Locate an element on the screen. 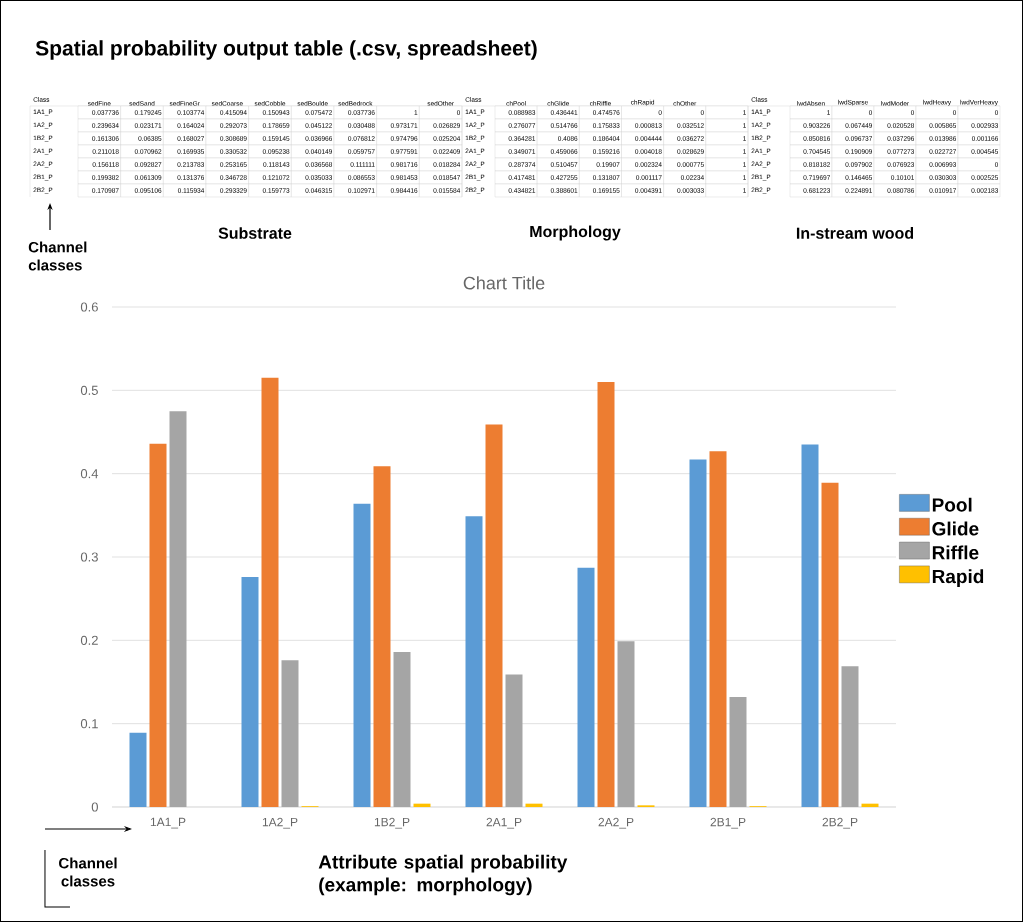 Image resolution: width=1023 pixels, height=922 pixels. legend-label: Riffle is located at coordinates (955, 552).